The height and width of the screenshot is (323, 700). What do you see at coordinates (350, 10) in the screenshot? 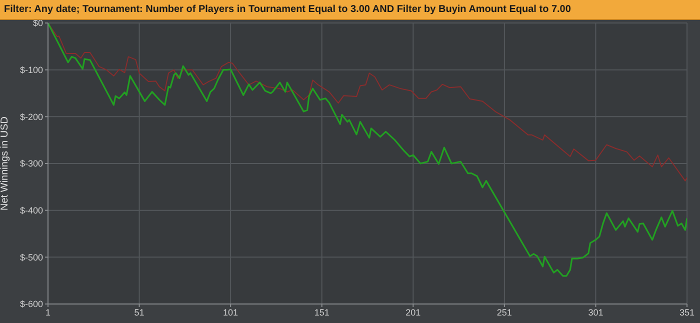
I see `chart-title: Filter: Any date; Tournament: Number of Players in Tournament Equal to 3.00 AND Filter by Buyin Amount Equal to 7.00` at bounding box center [350, 10].